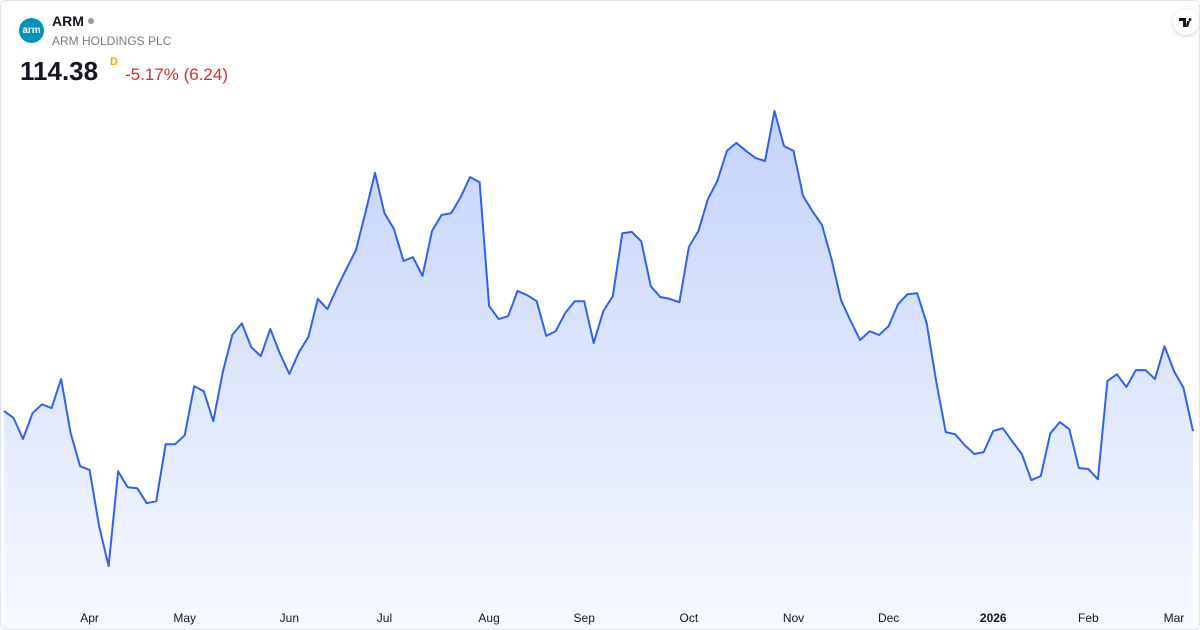 This screenshot has width=1200, height=630. Describe the element at coordinates (289, 618) in the screenshot. I see `x-tick-label: Jun` at that location.